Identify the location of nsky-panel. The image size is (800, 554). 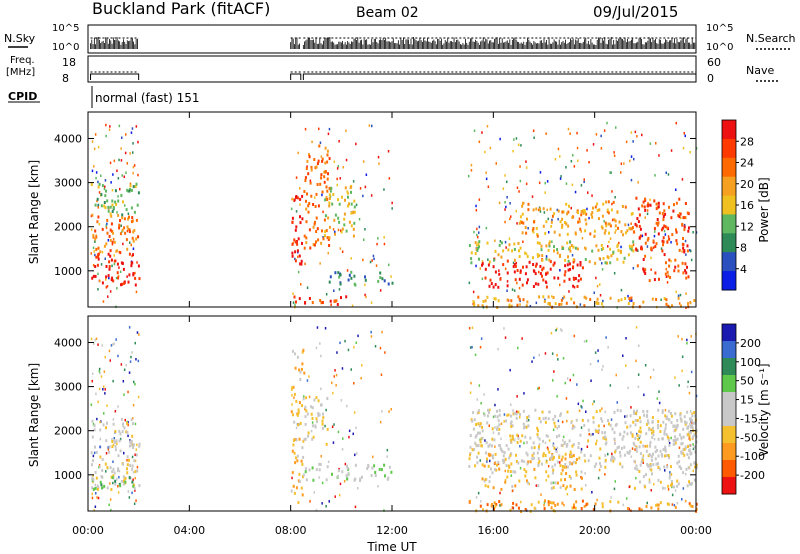
(392, 39).